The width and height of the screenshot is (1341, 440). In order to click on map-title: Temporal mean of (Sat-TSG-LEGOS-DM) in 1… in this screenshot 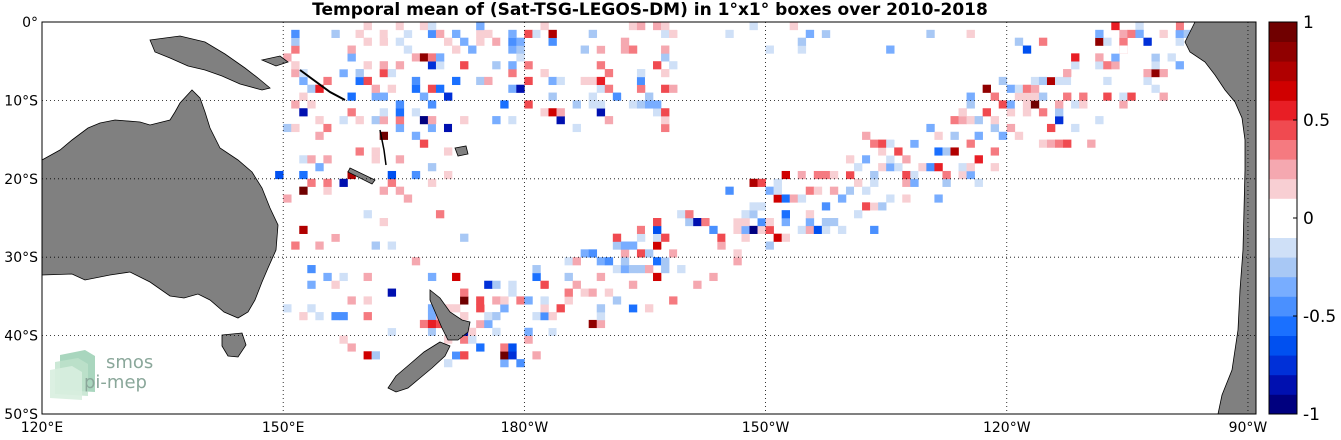, I will do `click(650, 10)`.